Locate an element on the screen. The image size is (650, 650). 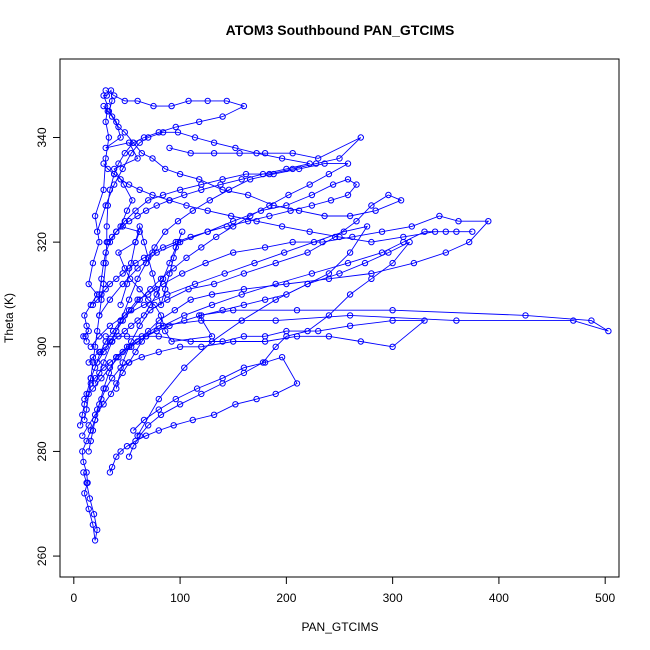
y-tick-label: 340 is located at coordinates (42, 137).